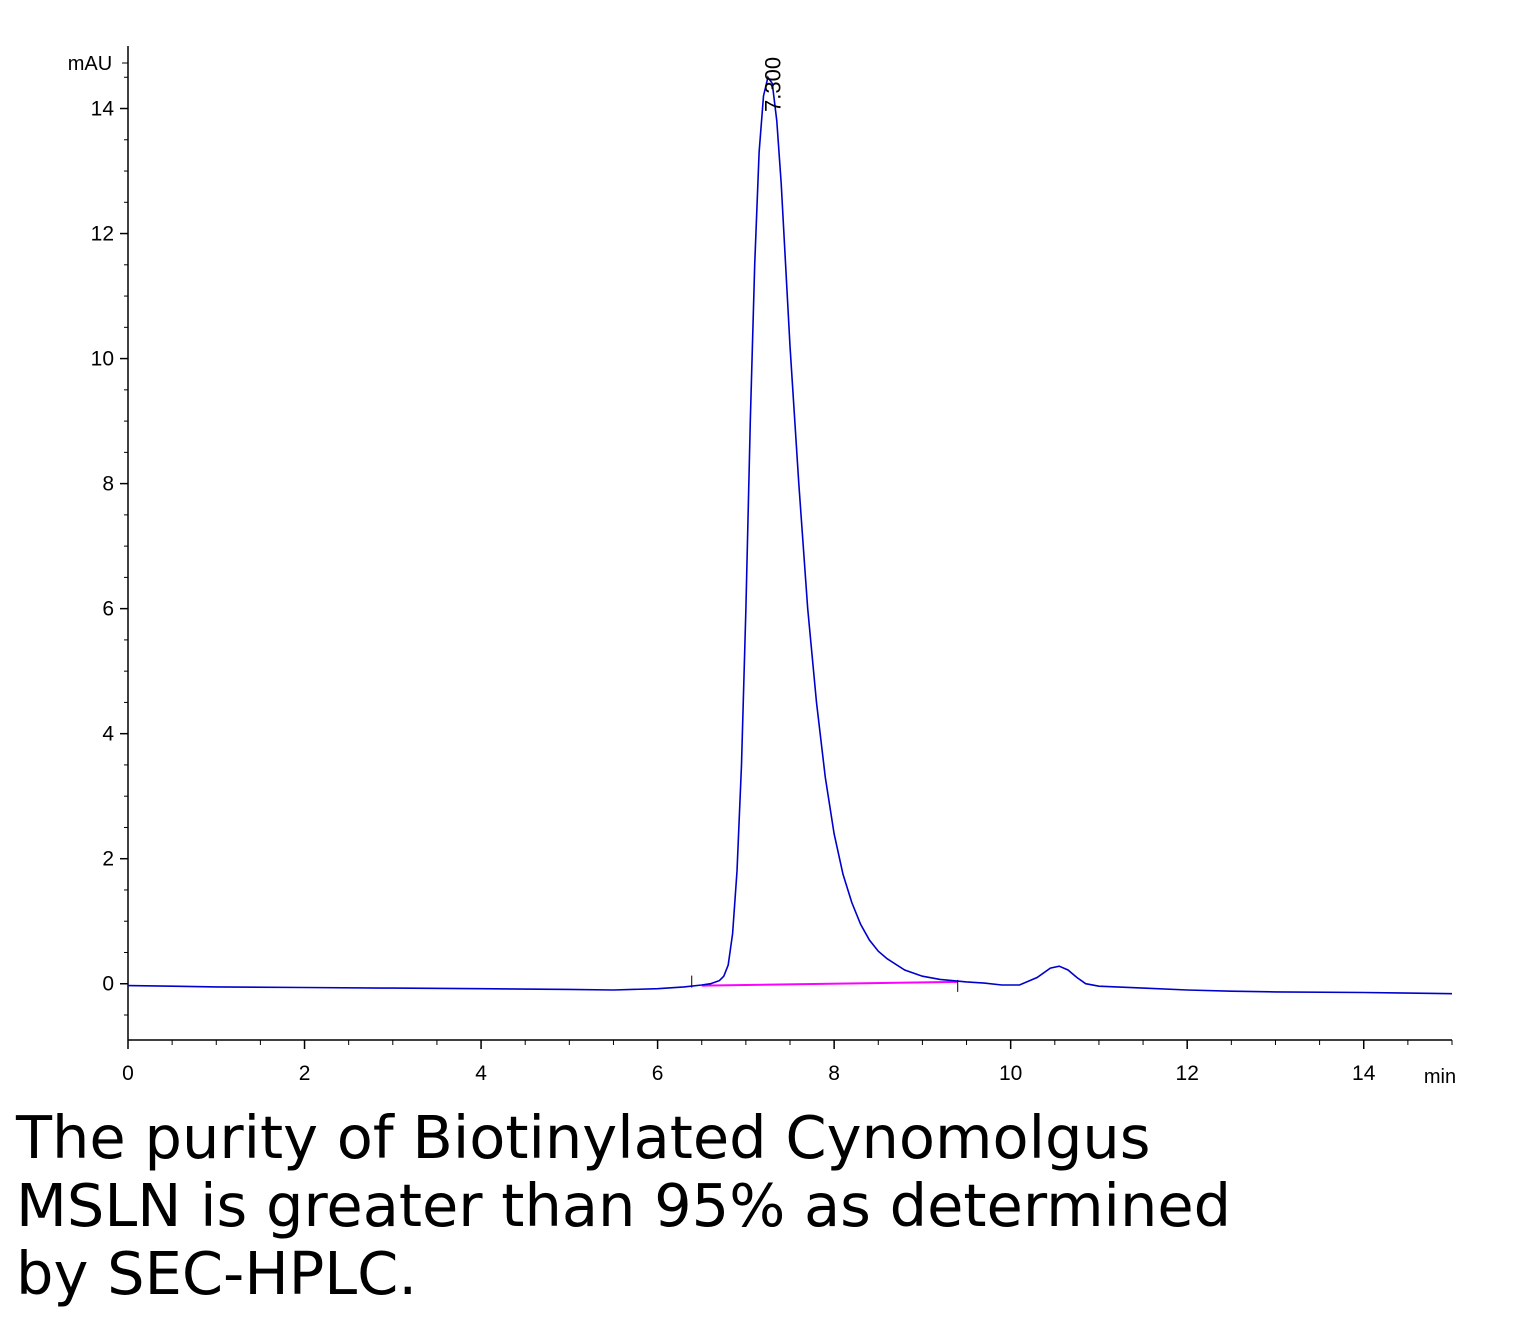 This screenshot has width=1540, height=1324. I want to click on y-axis-label: mAU, so click(90, 64).